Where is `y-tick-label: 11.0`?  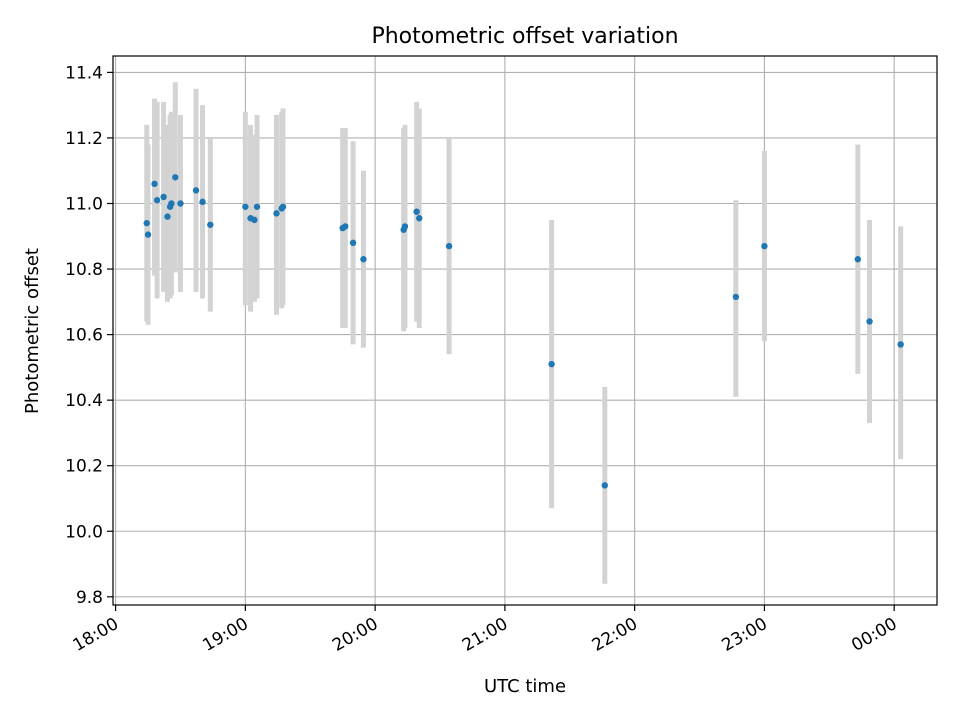 y-tick-label: 11.0 is located at coordinates (84, 204).